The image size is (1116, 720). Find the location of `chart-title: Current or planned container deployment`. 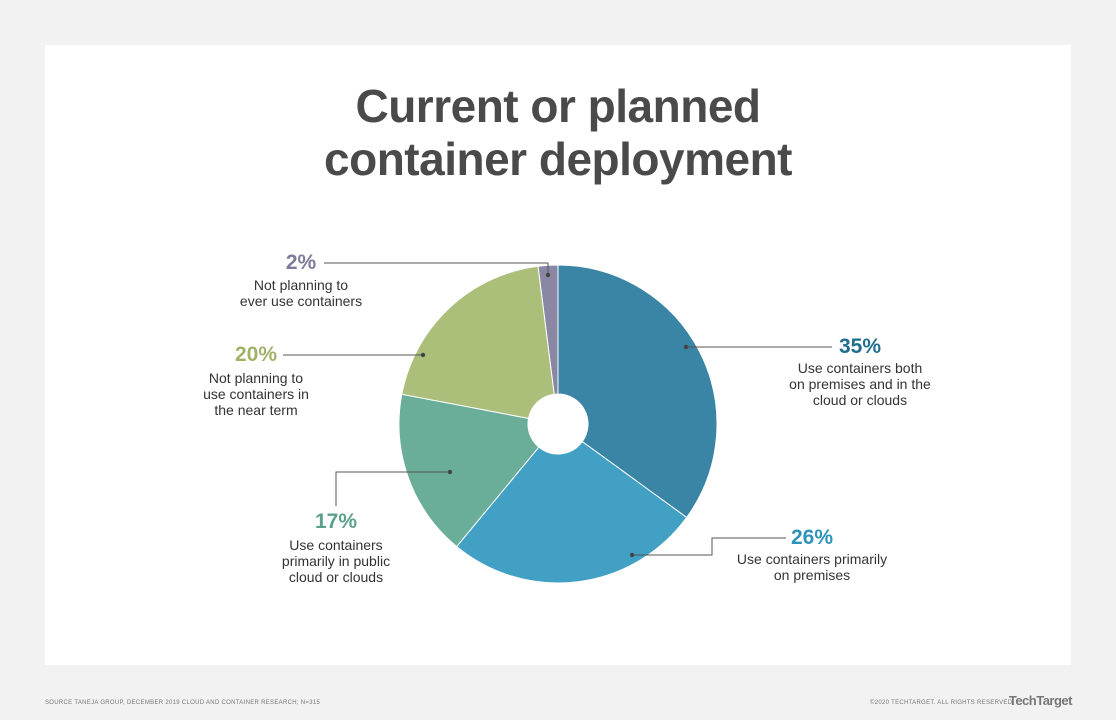

chart-title: Current or planned container deployment is located at coordinates (558, 132).